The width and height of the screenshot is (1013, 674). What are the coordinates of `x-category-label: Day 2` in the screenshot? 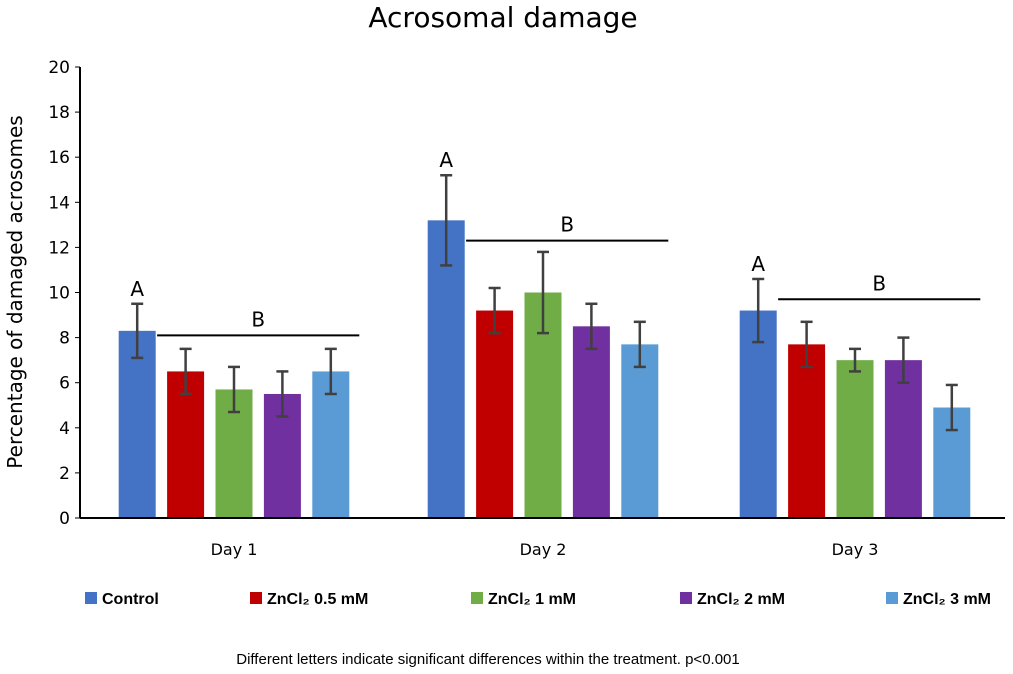 It's located at (543, 549).